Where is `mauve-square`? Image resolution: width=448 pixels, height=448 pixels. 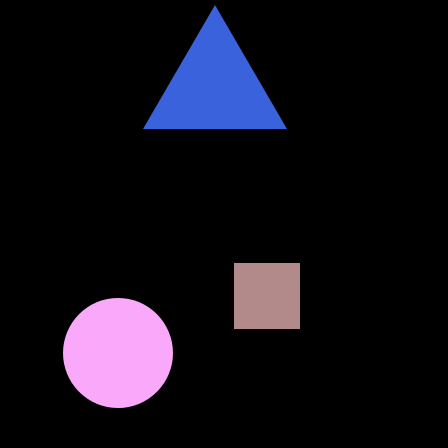
mauve-square is located at coordinates (267, 296).